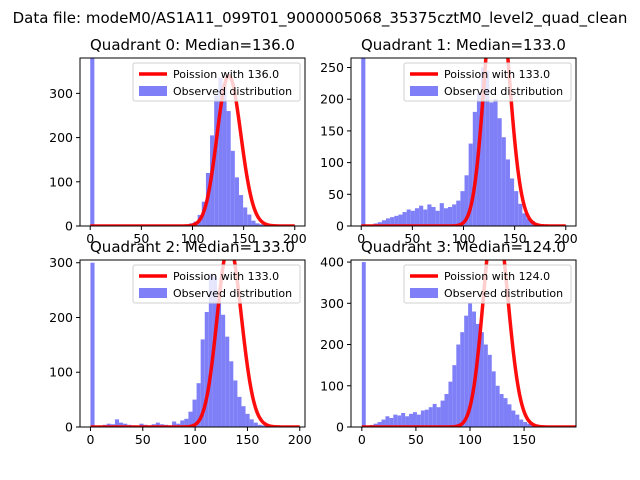  I want to click on quadrant-title: Quadrant 3: Median=124.0, so click(463, 247).